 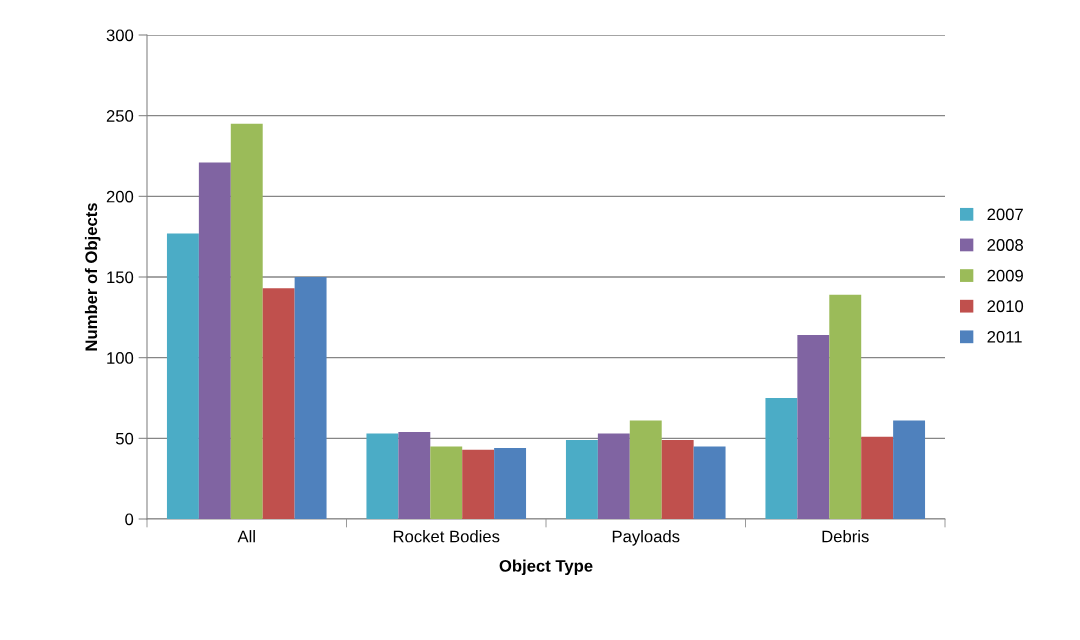 What do you see at coordinates (1005, 245) in the screenshot?
I see `legend-label: 2008` at bounding box center [1005, 245].